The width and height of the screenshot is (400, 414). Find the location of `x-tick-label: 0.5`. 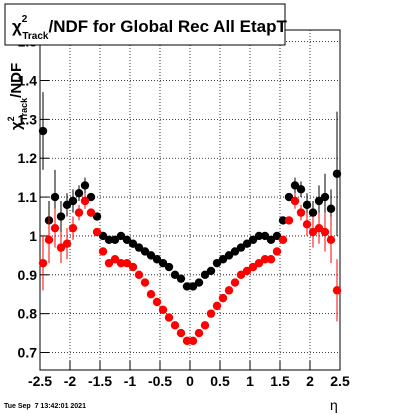

x-tick-label: 0.5 is located at coordinates (220, 381).